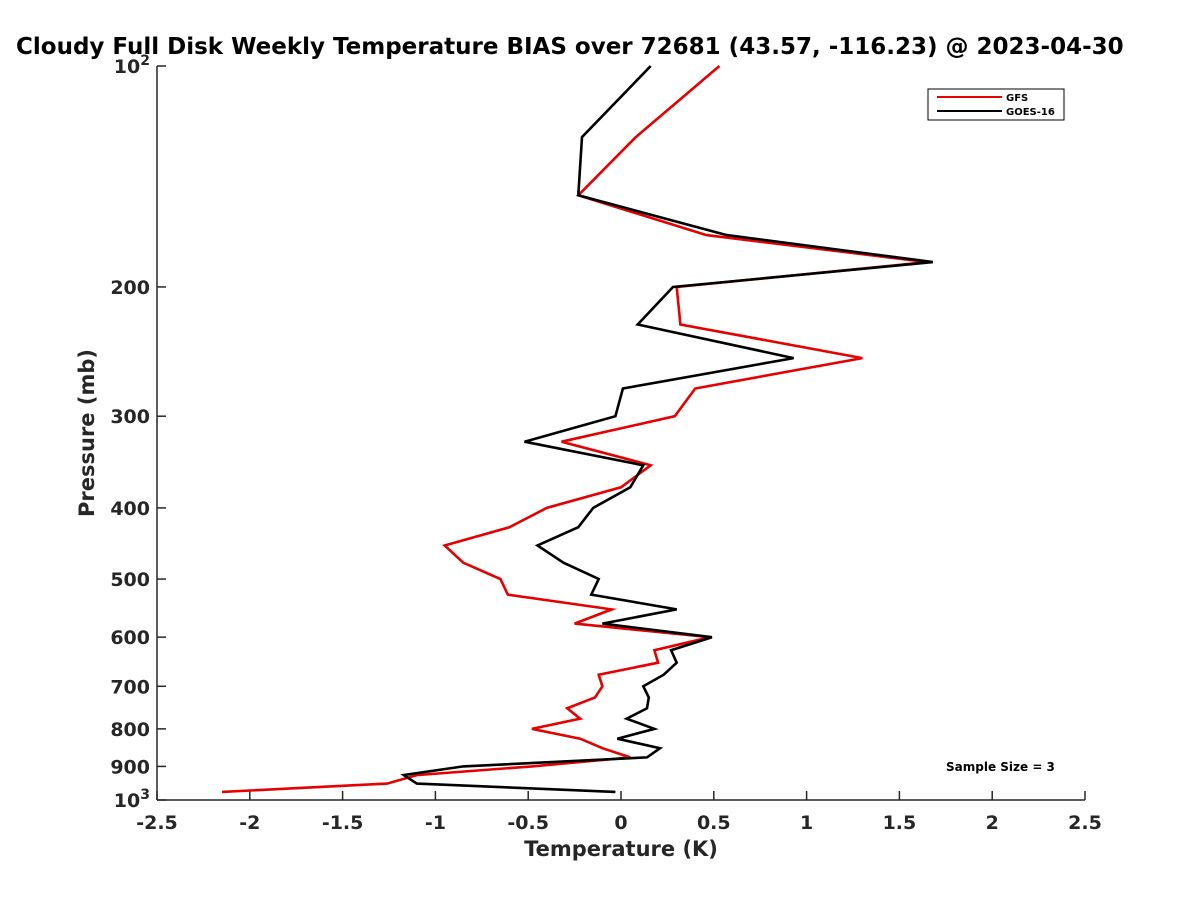  I want to click on y-axis-title: Pressure (mb), so click(87, 433).